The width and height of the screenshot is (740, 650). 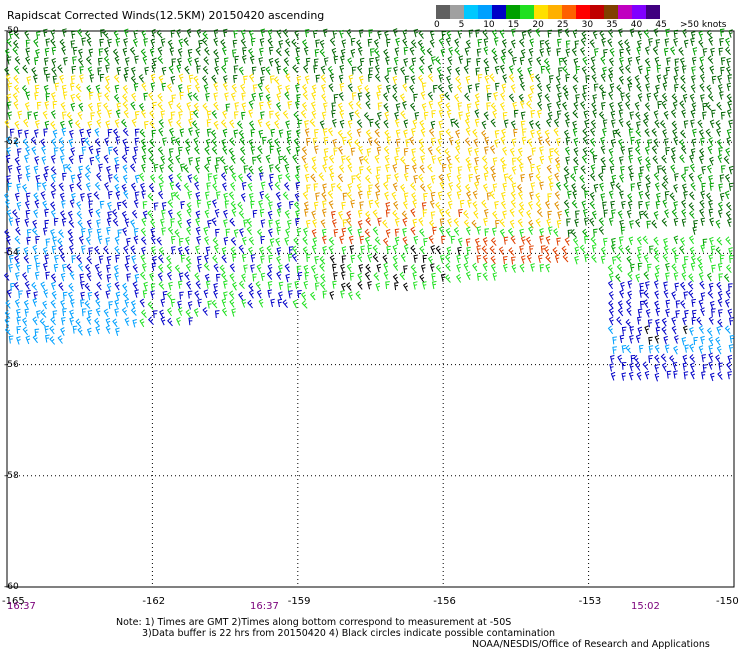 I want to click on latitude-label: -60, so click(x=11, y=587).